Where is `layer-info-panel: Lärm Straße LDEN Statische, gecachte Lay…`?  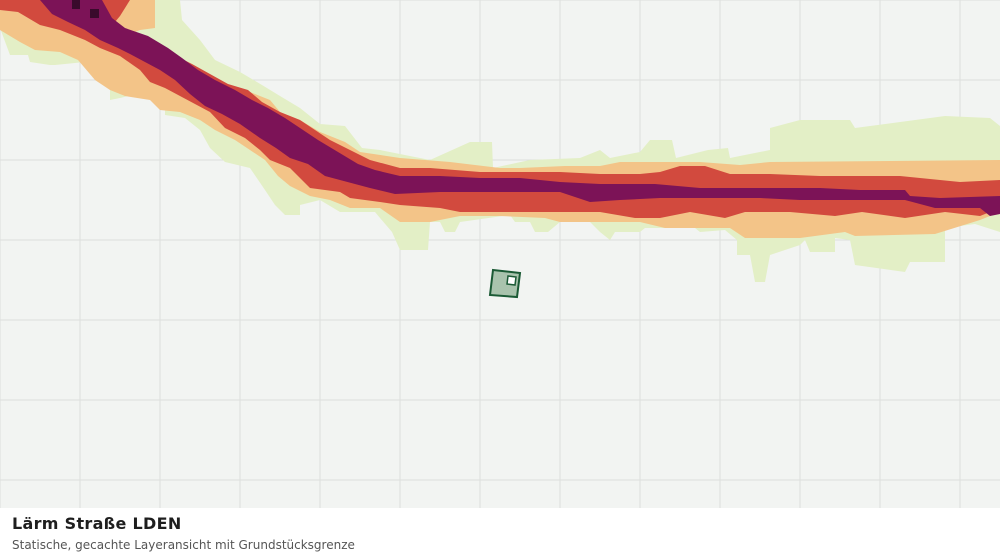
layer-info-panel: Lärm Straße LDEN Statische, gecachte Lay… is located at coordinates (500, 534).